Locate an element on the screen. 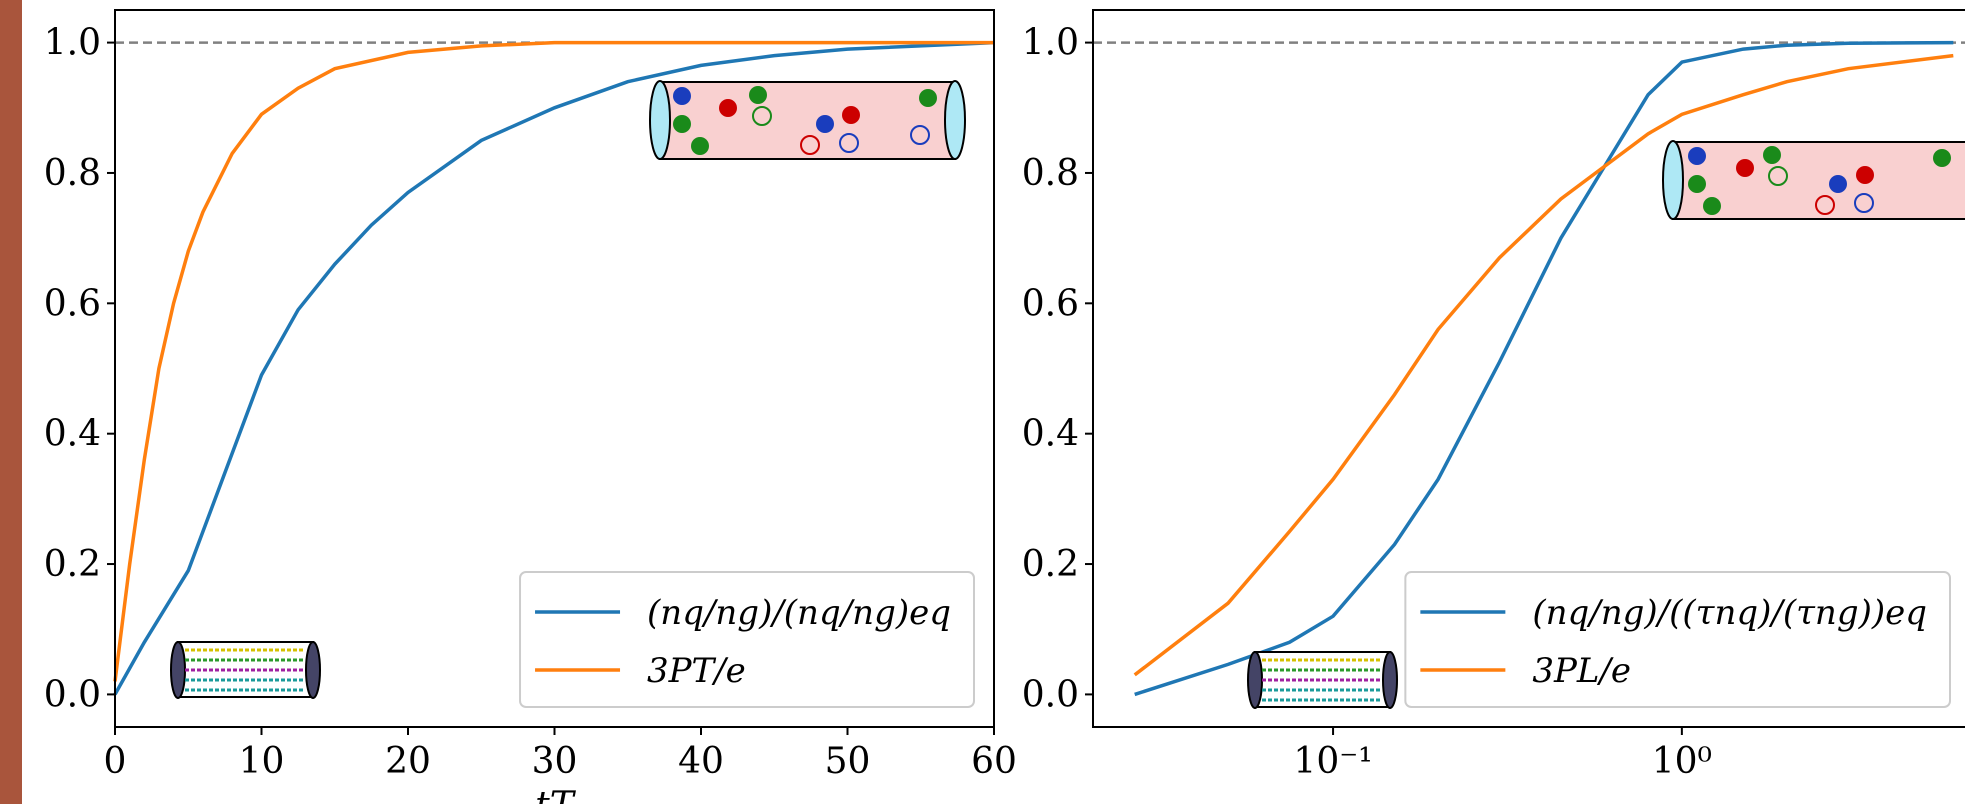  x-tick-label: 10⁻¹ is located at coordinates (1332, 761).